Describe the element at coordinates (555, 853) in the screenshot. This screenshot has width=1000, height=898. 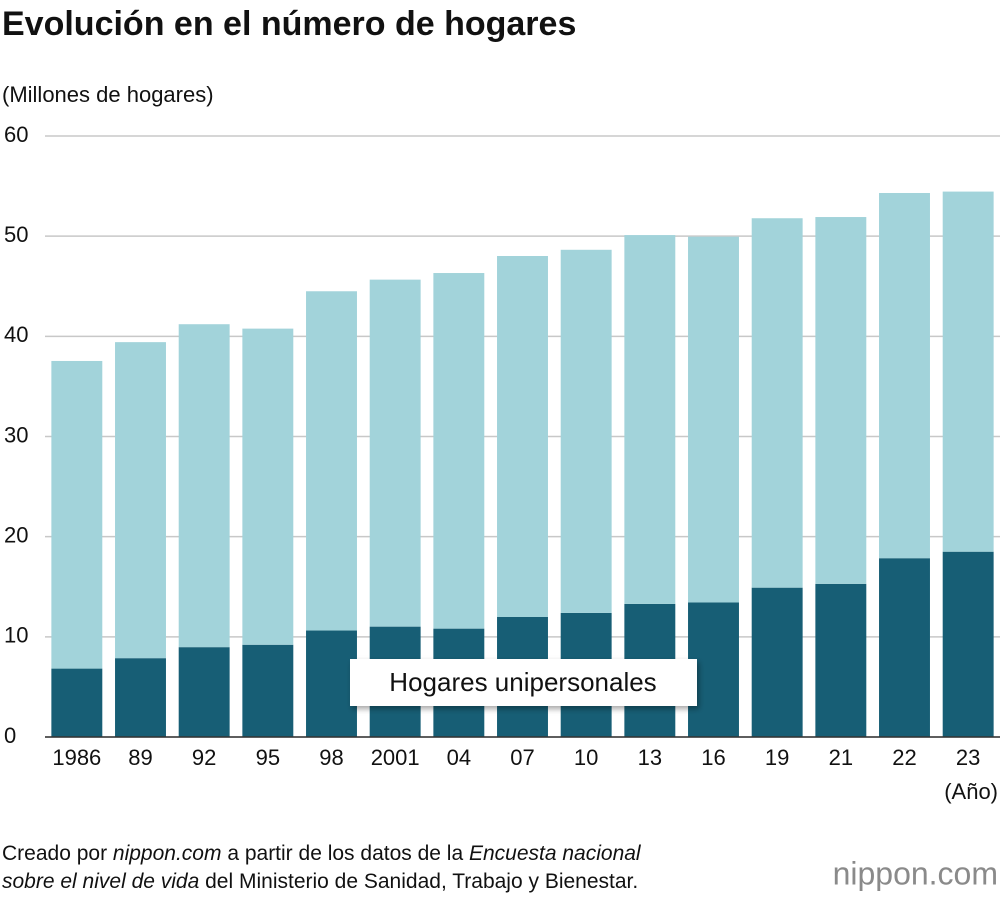
I see `source-text: Encuesta nacional` at that location.